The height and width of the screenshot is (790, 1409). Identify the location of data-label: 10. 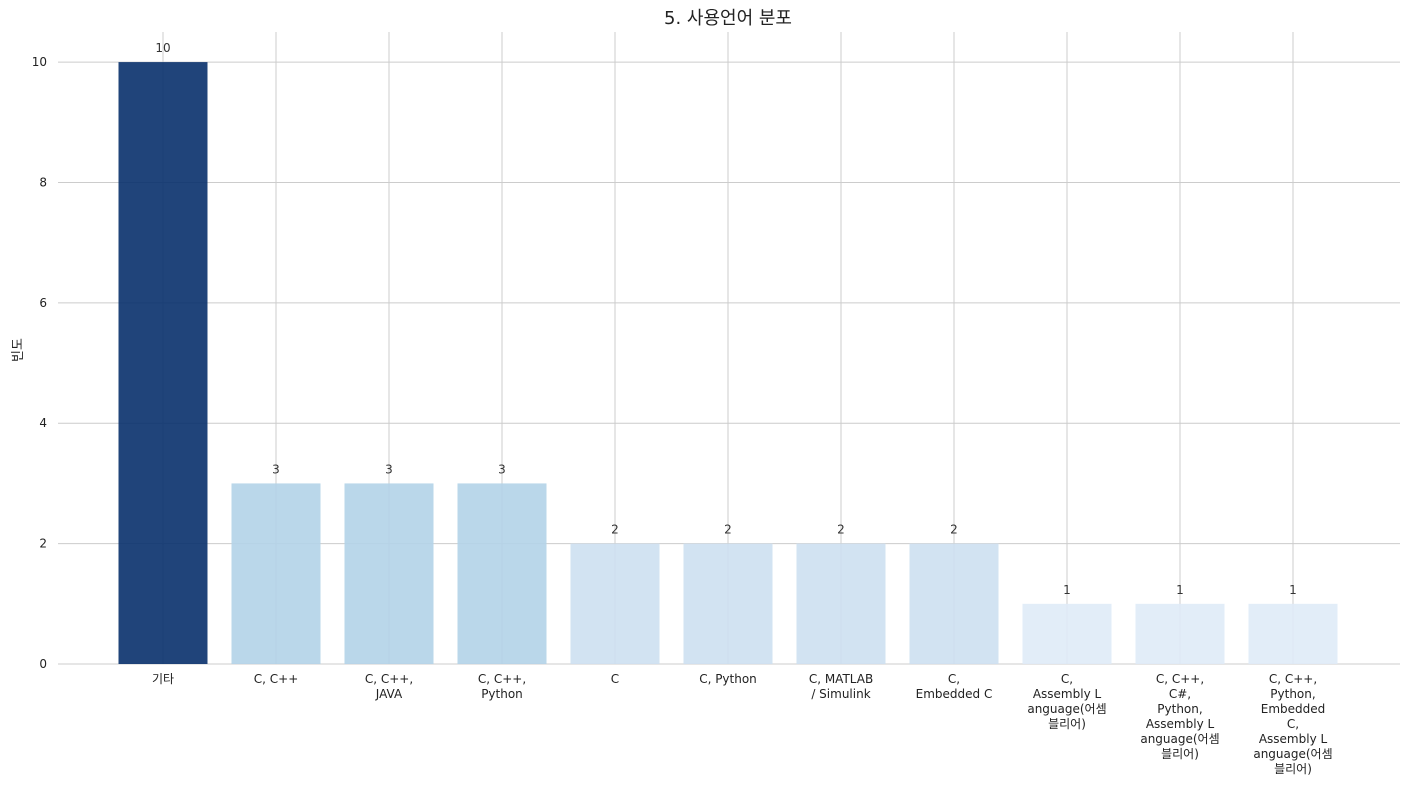
(162, 48).